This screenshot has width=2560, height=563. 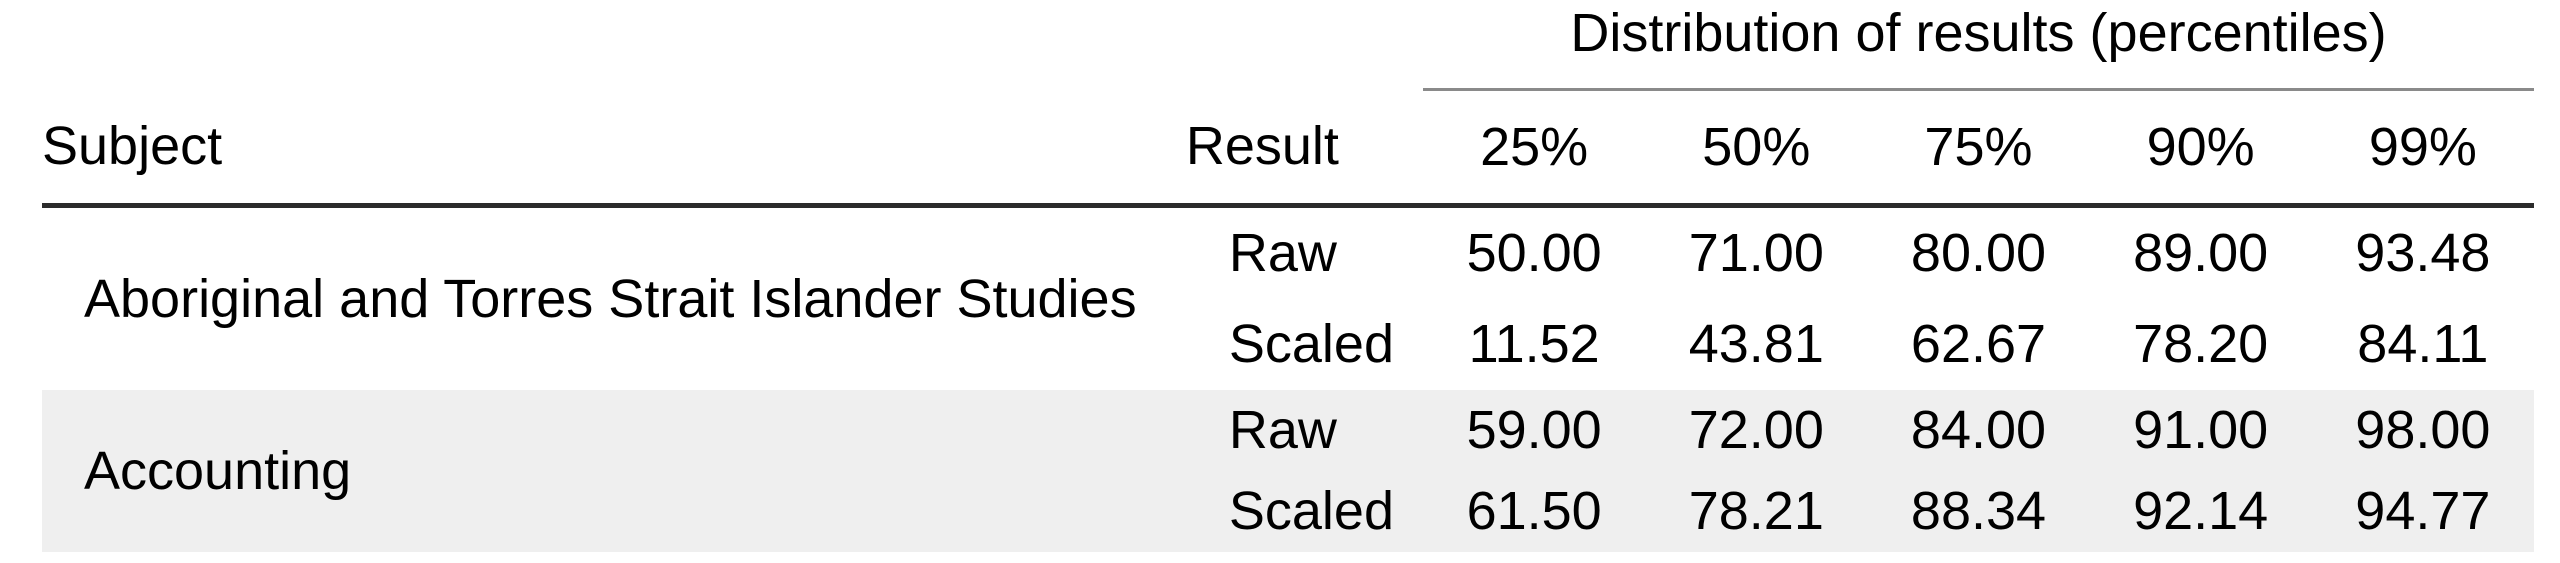 I want to click on column-header-p25: 25%, so click(x=1534, y=148).